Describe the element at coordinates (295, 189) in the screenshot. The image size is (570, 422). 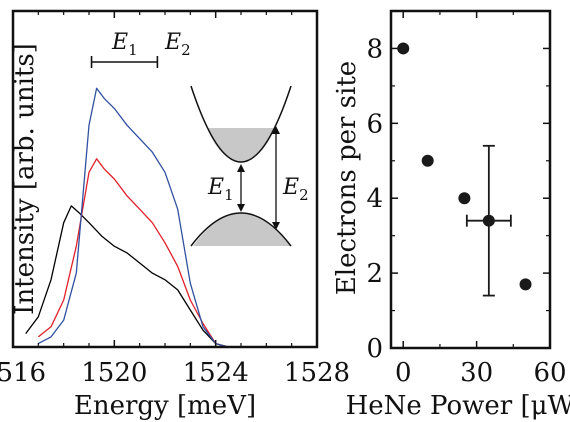
I see `inset-label-e2: E2` at that location.